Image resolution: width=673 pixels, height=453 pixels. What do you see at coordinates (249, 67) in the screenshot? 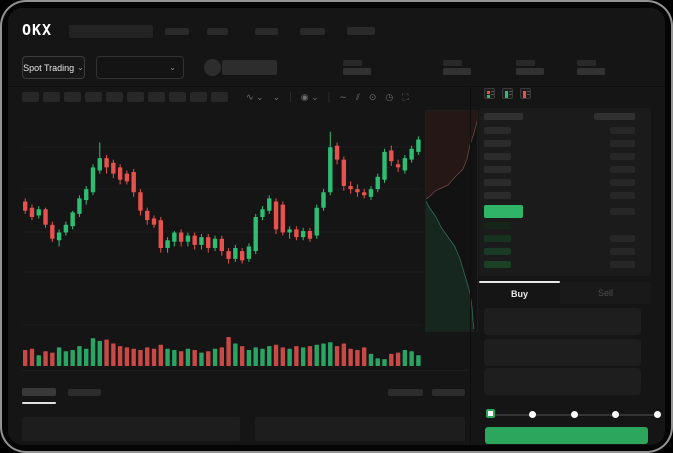
I see `pair-name-placeholder` at bounding box center [249, 67].